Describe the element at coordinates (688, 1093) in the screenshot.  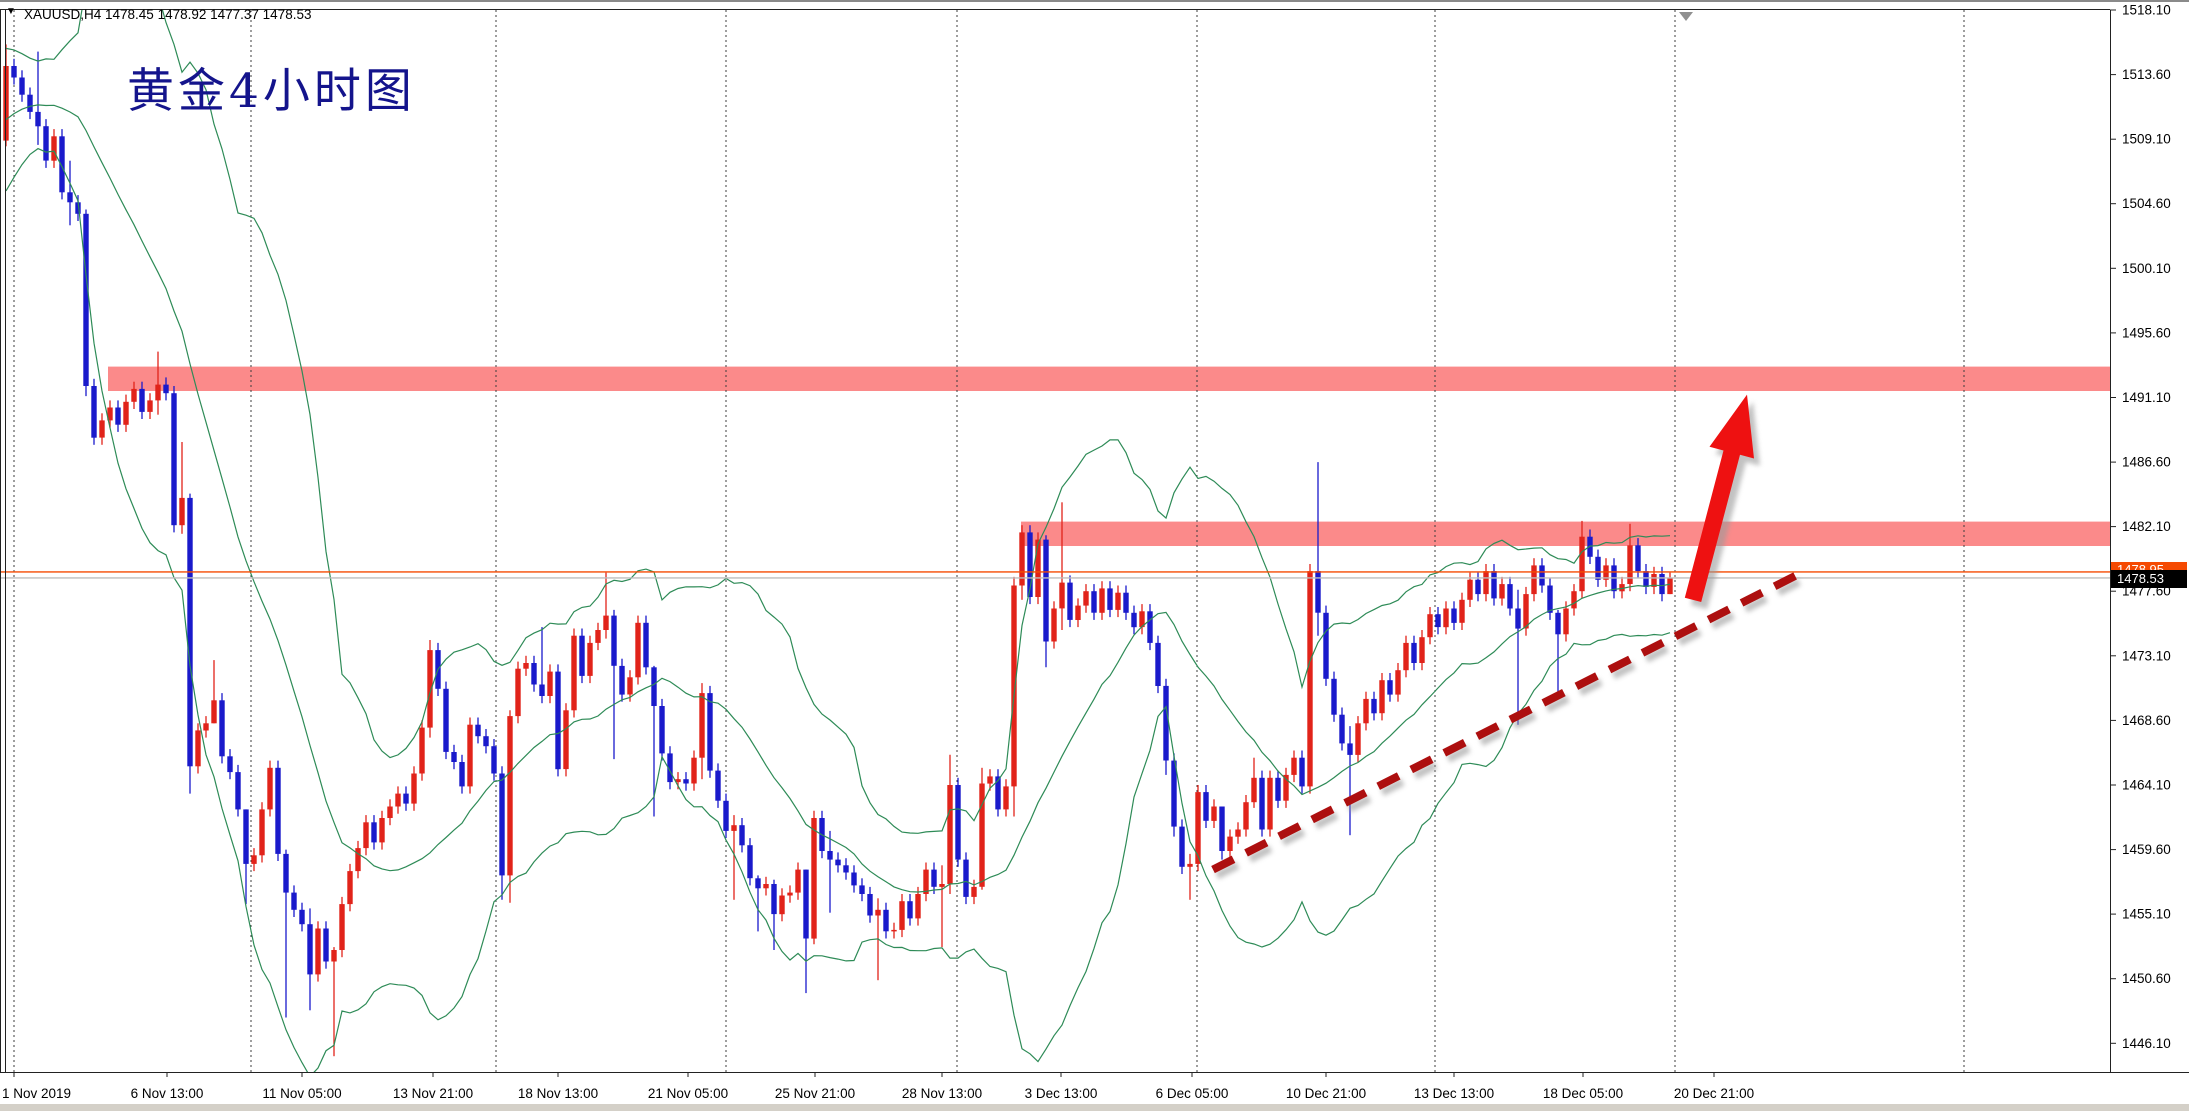
I see `svg-text: 21 Nov 05:00` at that location.